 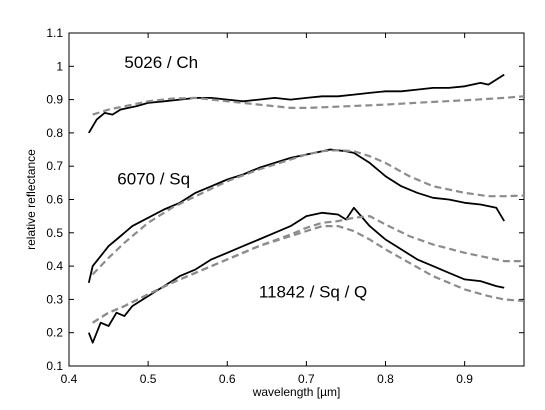 I want to click on y-axis-label: relative reflectance, so click(x=31, y=199).